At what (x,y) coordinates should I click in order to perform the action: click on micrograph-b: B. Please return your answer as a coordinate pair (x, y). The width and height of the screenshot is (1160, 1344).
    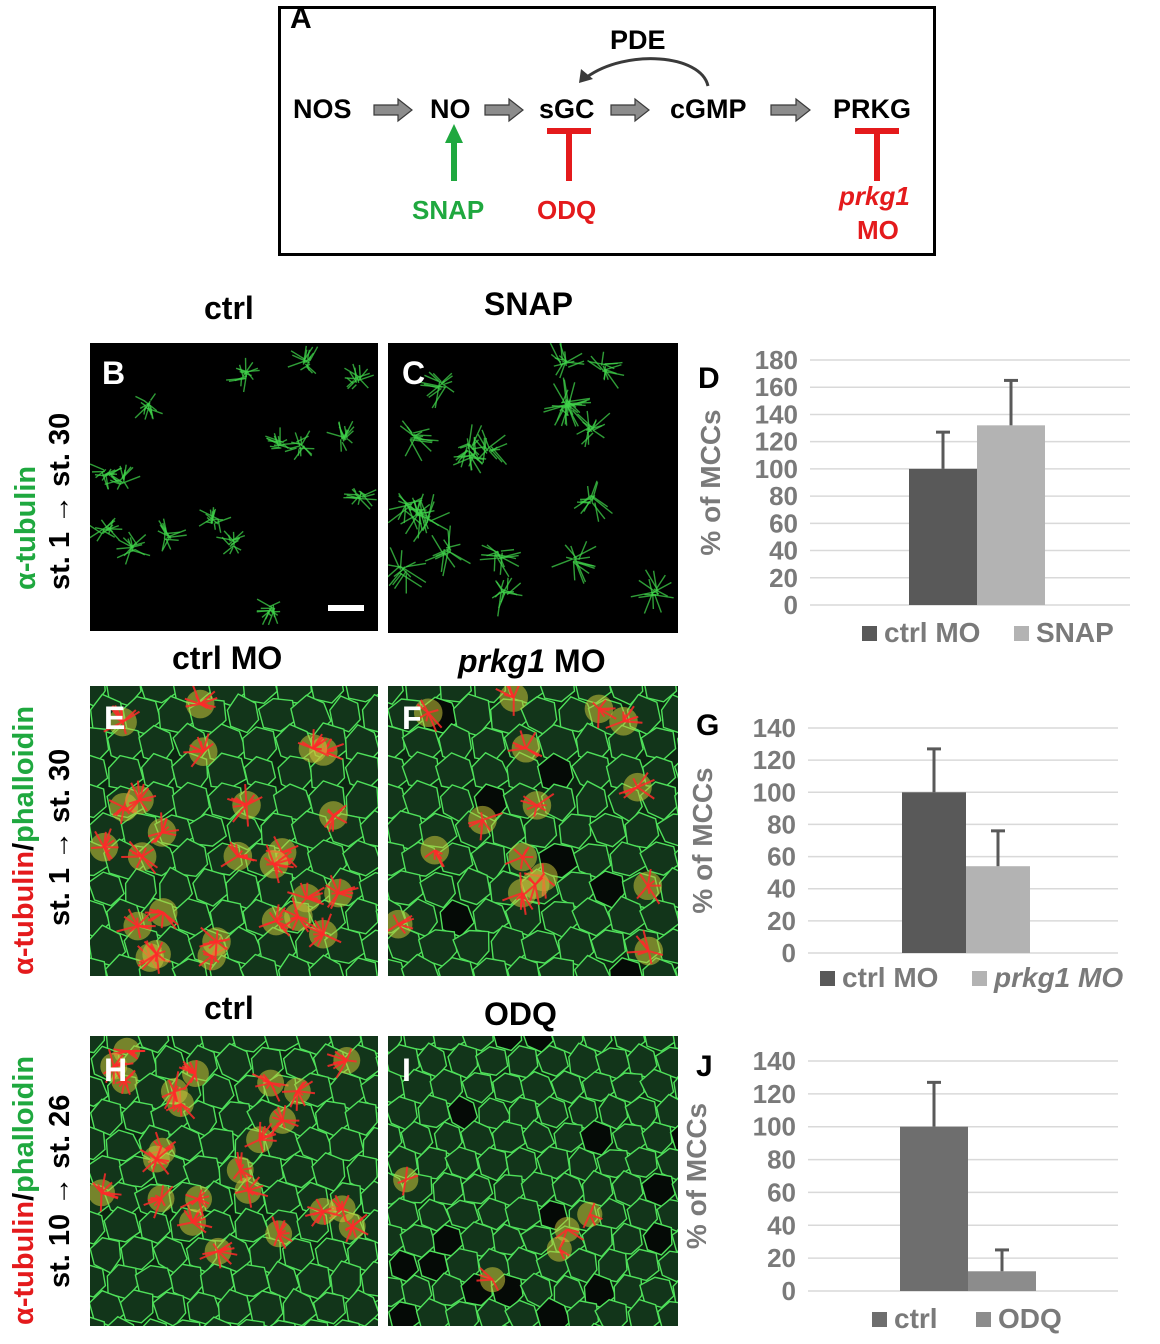
    Looking at the image, I should click on (234, 487).